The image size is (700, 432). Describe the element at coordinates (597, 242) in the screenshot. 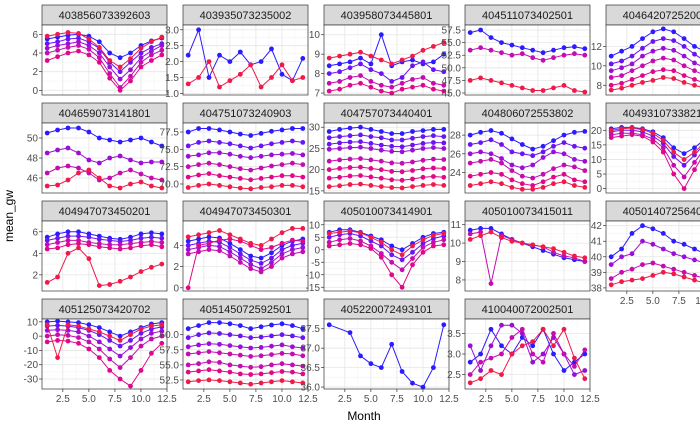

I see `y-tick-label: 41` at that location.